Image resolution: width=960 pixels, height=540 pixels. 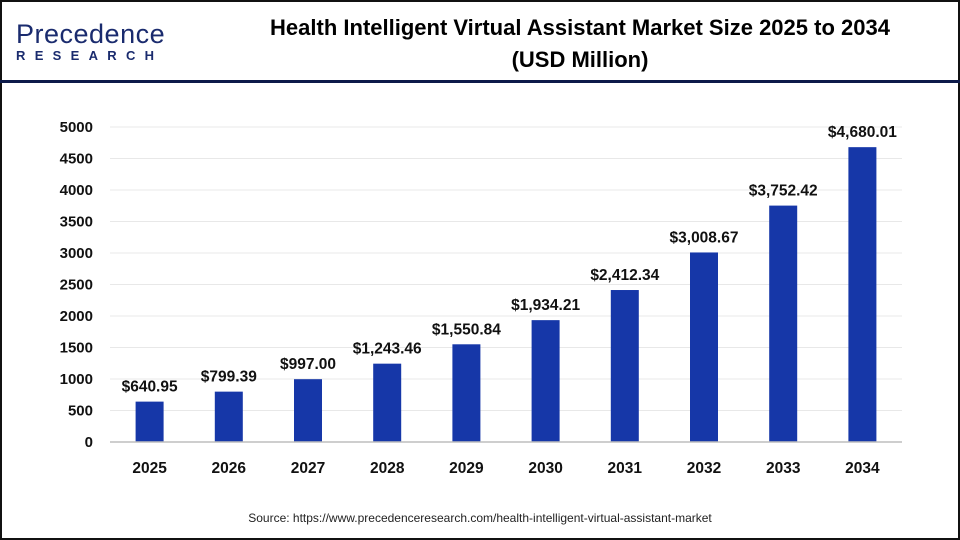 I want to click on x-tick-label: 2033, so click(x=783, y=468).